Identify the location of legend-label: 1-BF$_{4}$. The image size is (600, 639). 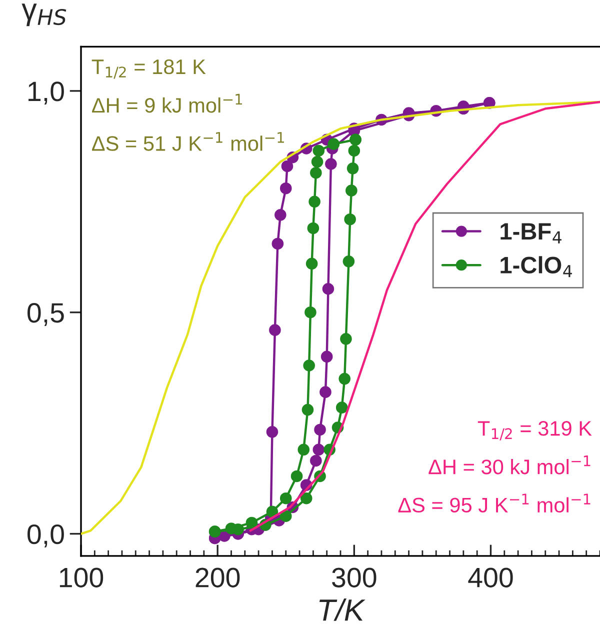
(531, 233).